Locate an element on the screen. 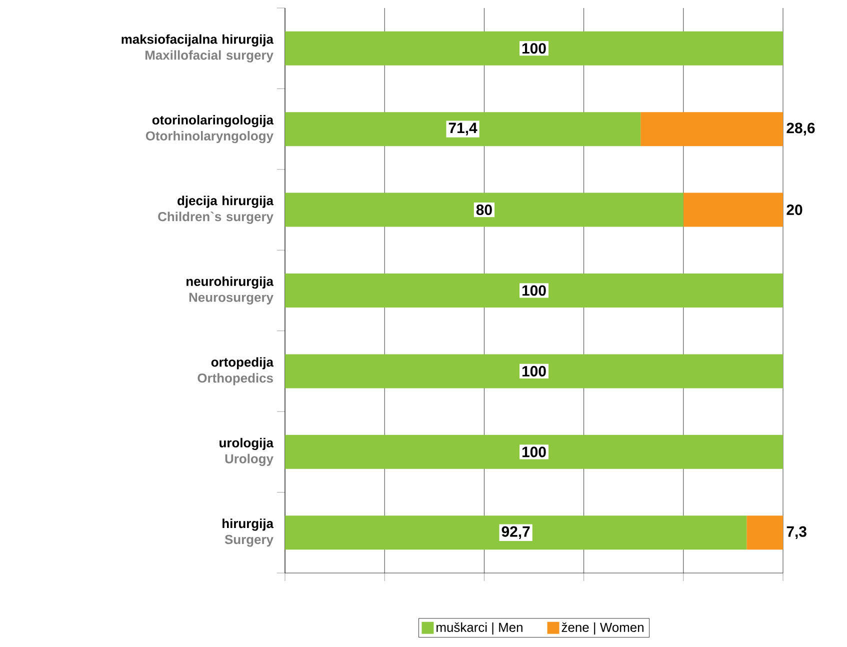 The height and width of the screenshot is (647, 847). data-label: 28,6 is located at coordinates (800, 129).